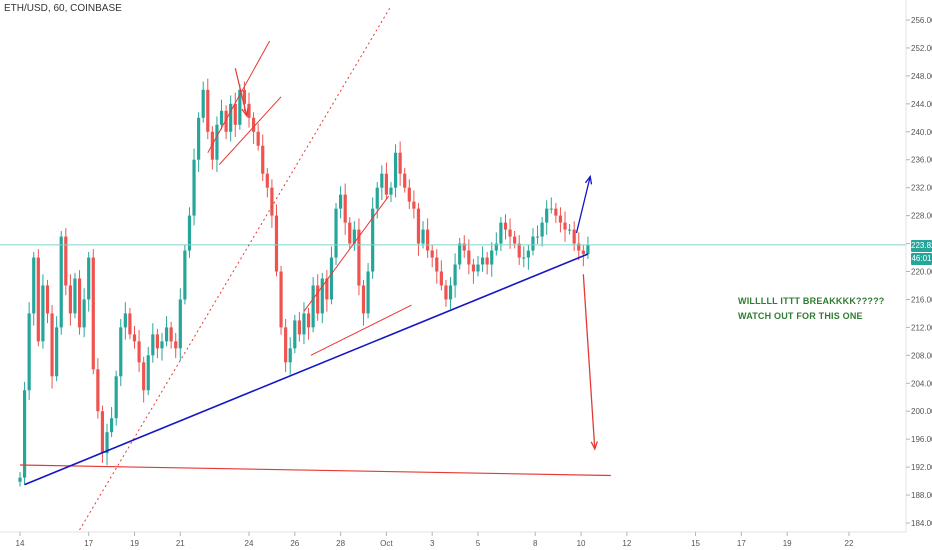  What do you see at coordinates (294, 543) in the screenshot?
I see `x-tick-label: 26` at bounding box center [294, 543].